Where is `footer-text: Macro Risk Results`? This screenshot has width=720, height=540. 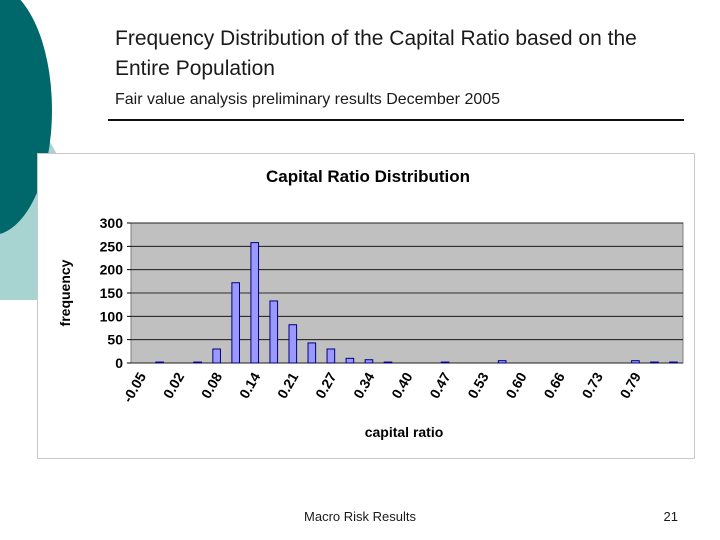 footer-text: Macro Risk Results is located at coordinates (360, 516).